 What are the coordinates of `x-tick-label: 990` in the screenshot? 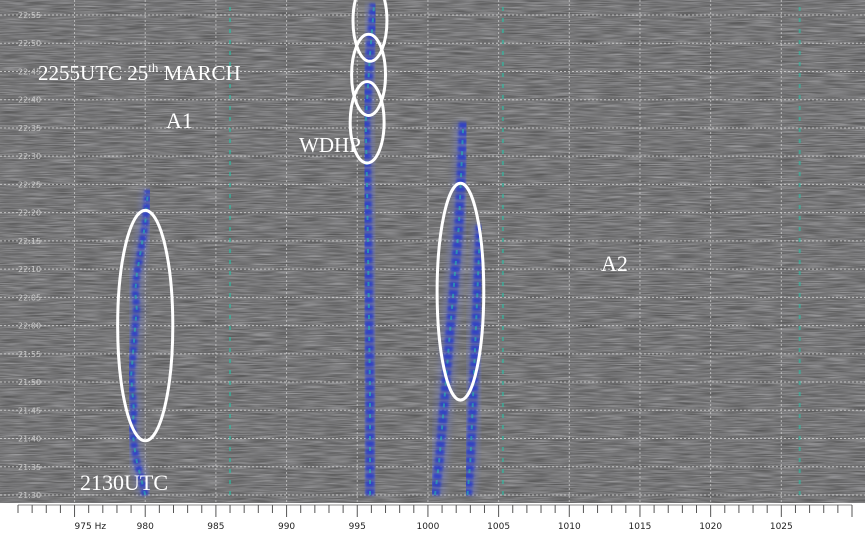 It's located at (286, 527).